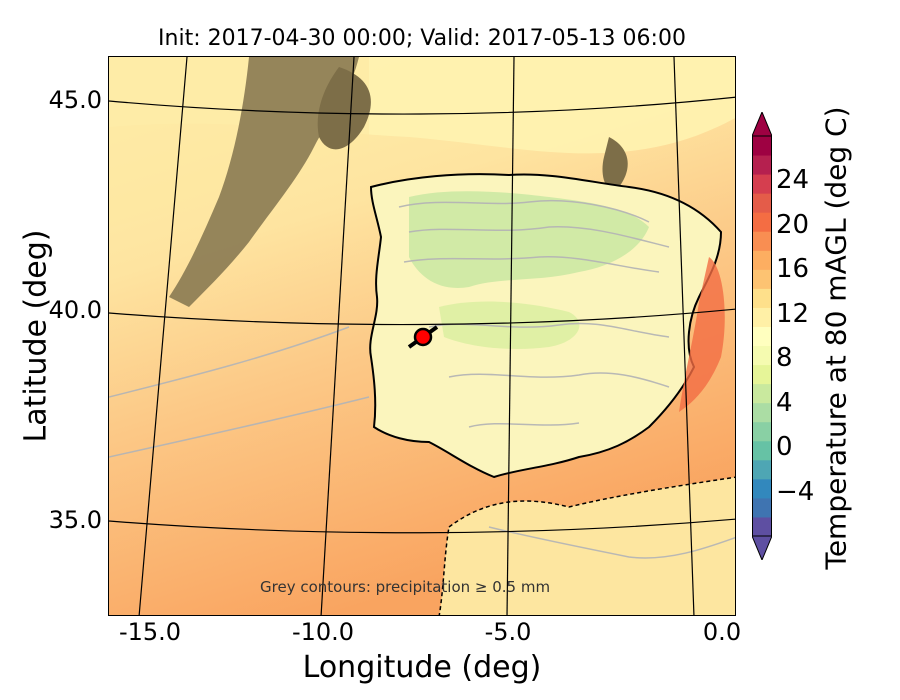 This screenshot has height=700, width=900. I want to click on colorbar-label: Temperature at 80 mAGL (deg C), so click(836, 338).